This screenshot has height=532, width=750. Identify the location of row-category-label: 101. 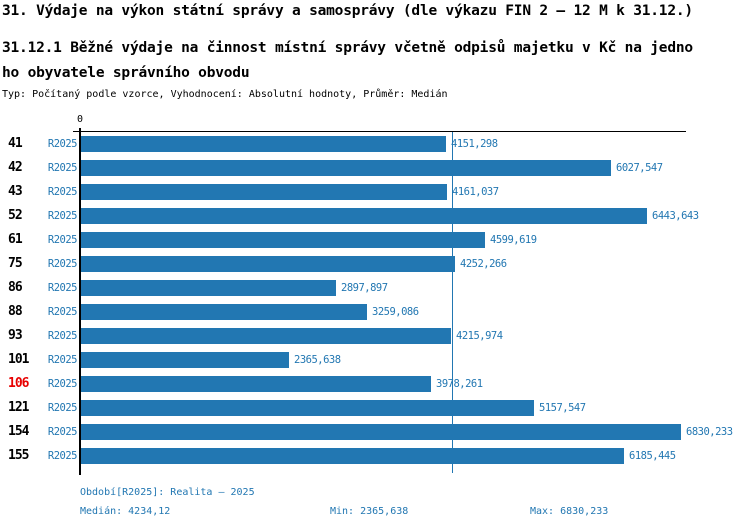
(18, 359).